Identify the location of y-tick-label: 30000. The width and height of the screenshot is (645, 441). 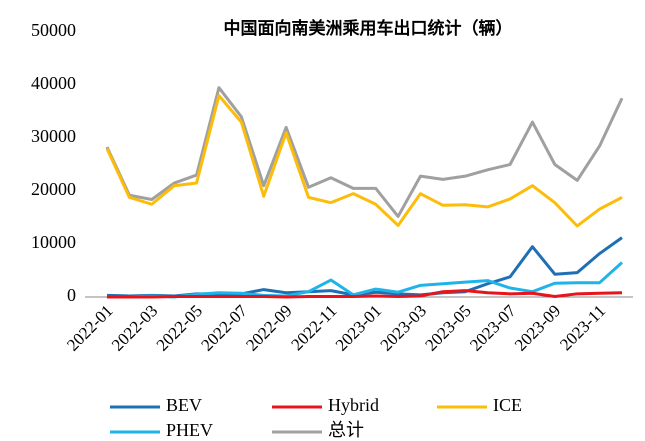
(53, 136).